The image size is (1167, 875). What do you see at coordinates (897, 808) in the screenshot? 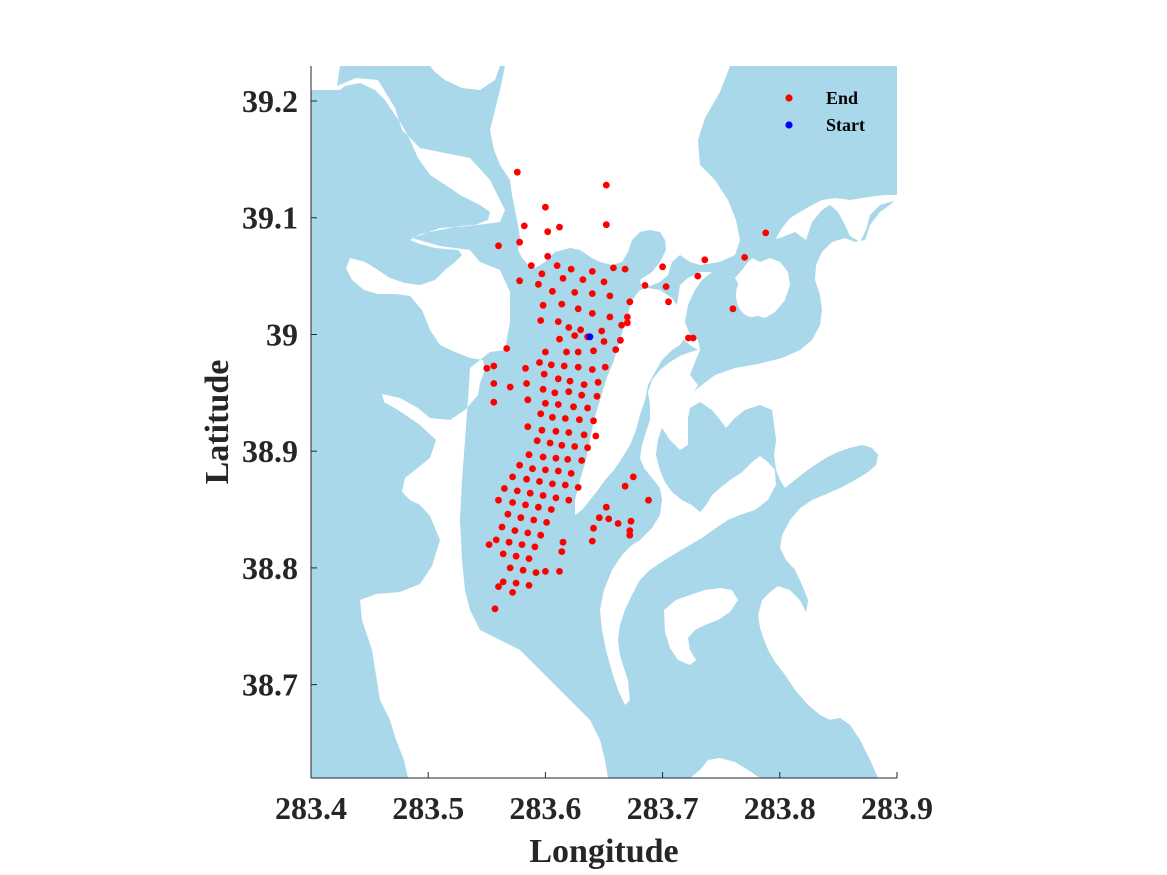
I see `x-tick-label-5: 283.9` at bounding box center [897, 808].